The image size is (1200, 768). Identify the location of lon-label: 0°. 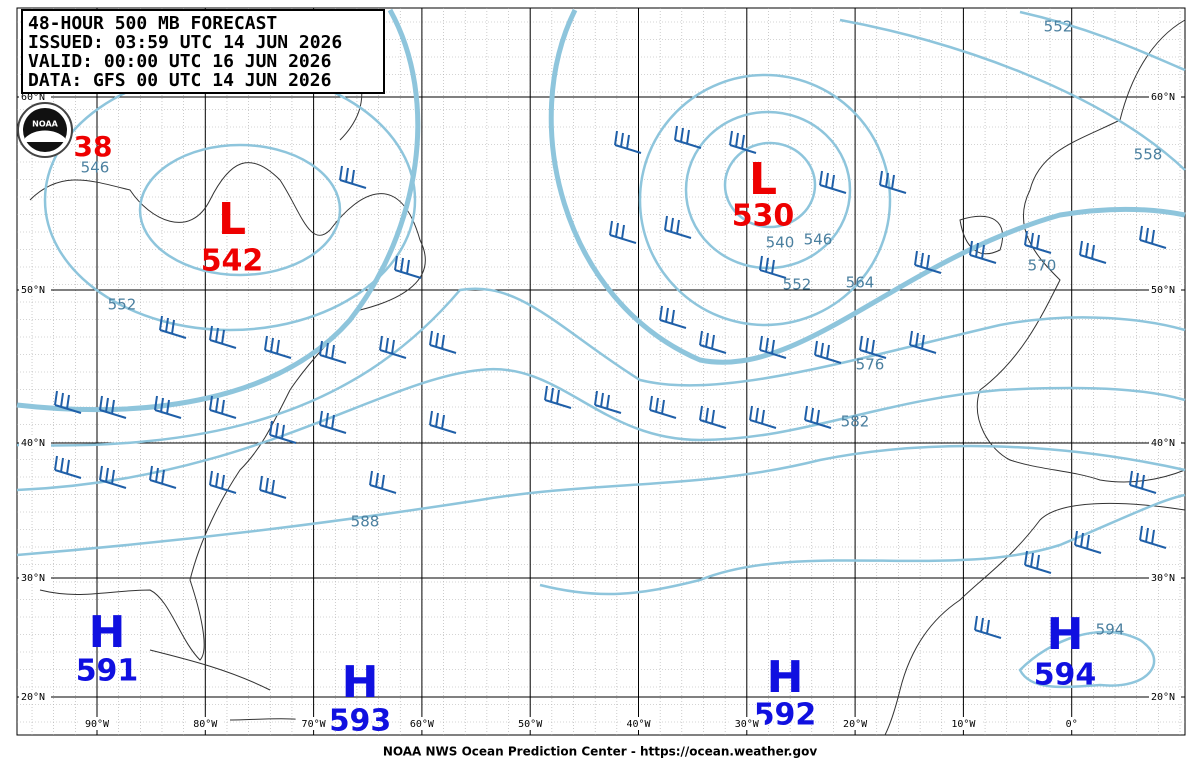
(1072, 724).